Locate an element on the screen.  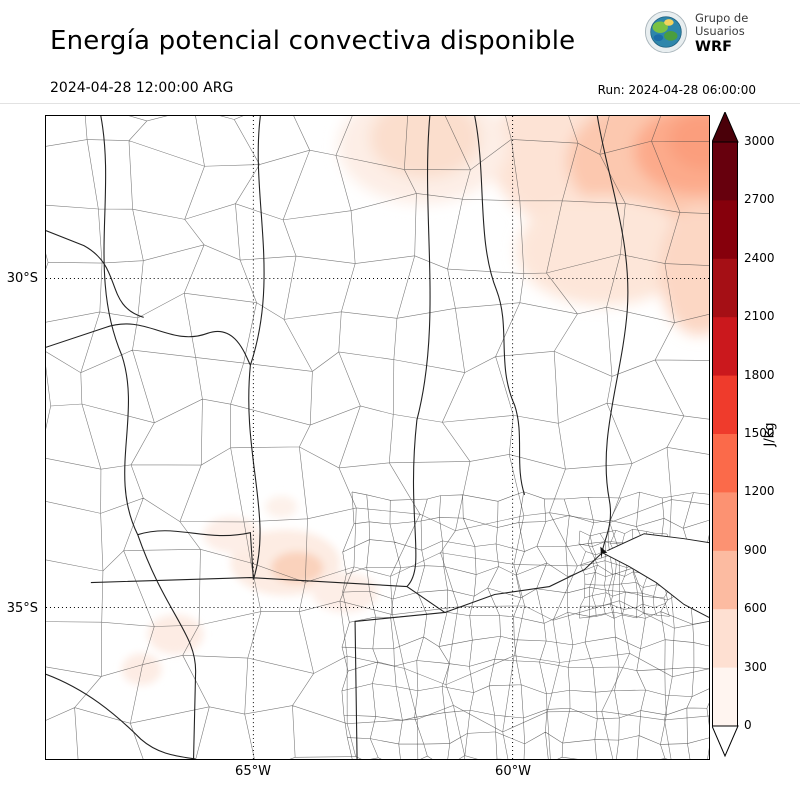
globe-icon is located at coordinates (666, 34).